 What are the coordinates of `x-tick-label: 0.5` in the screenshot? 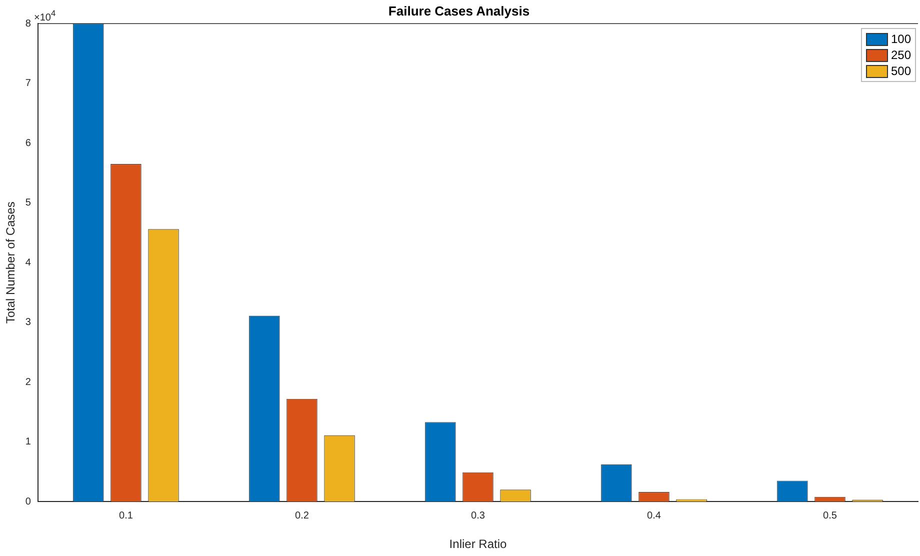 It's located at (830, 516).